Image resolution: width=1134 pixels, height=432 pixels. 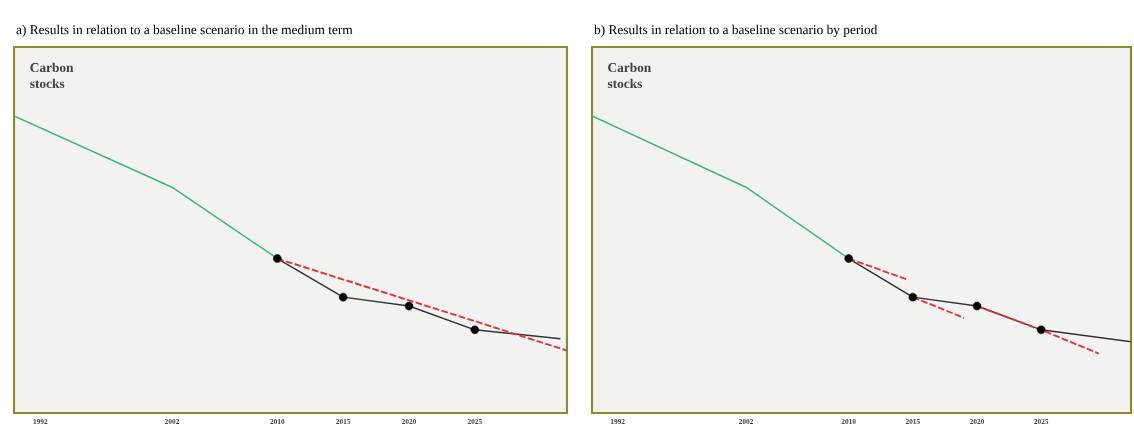 I want to click on chart-title: a) Results in relation to a baseline scenario in the medium term, so click(x=184, y=30).